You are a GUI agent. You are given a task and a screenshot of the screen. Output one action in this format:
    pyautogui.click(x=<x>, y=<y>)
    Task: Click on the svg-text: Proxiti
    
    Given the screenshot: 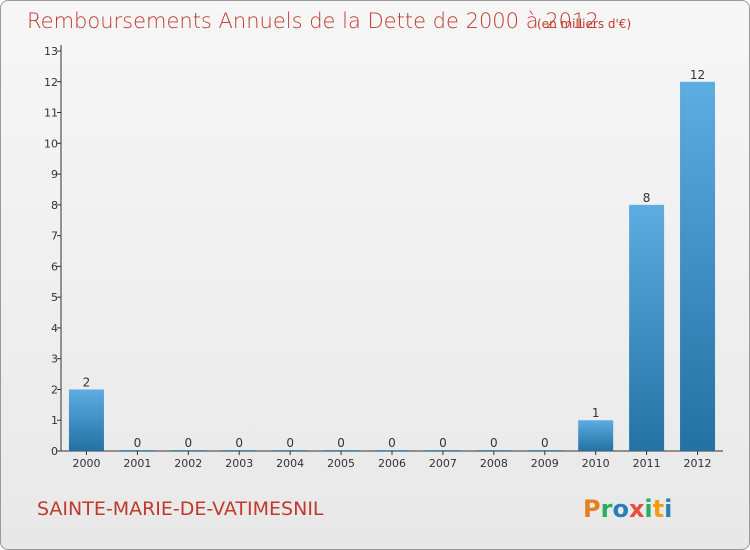 What is the action you would take?
    pyautogui.click(x=627, y=509)
    